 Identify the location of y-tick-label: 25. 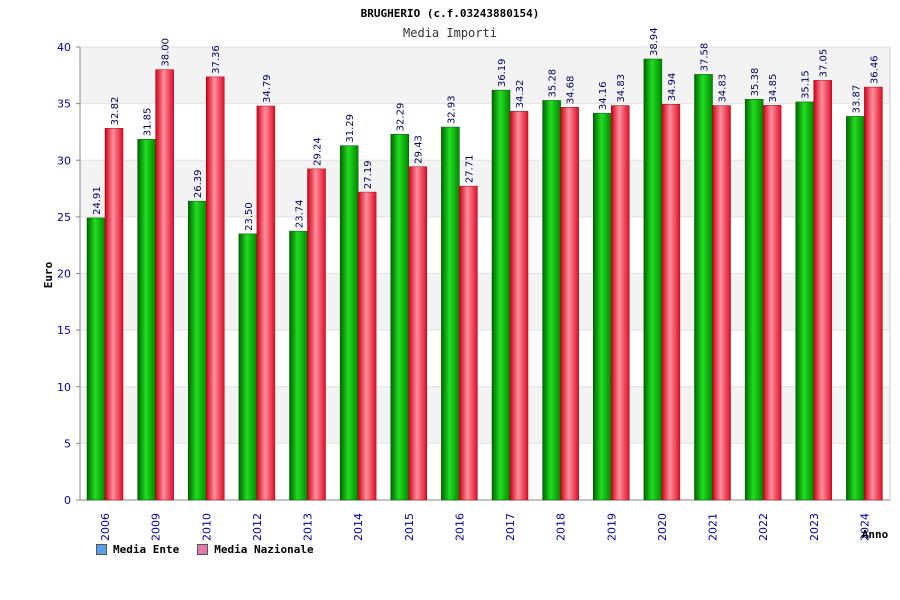
(64, 217).